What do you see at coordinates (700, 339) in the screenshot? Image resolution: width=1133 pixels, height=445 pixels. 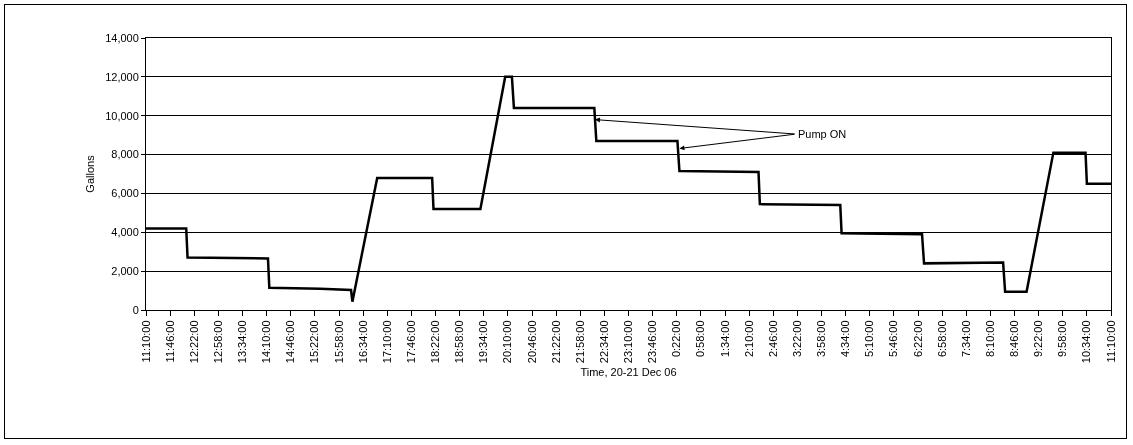 I see `x-tick-label: 0:58:00` at bounding box center [700, 339].